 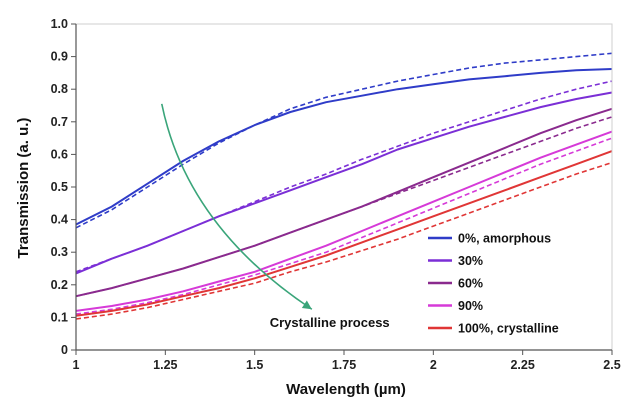 I want to click on y-tick-label: 0.9, so click(x=59, y=57).